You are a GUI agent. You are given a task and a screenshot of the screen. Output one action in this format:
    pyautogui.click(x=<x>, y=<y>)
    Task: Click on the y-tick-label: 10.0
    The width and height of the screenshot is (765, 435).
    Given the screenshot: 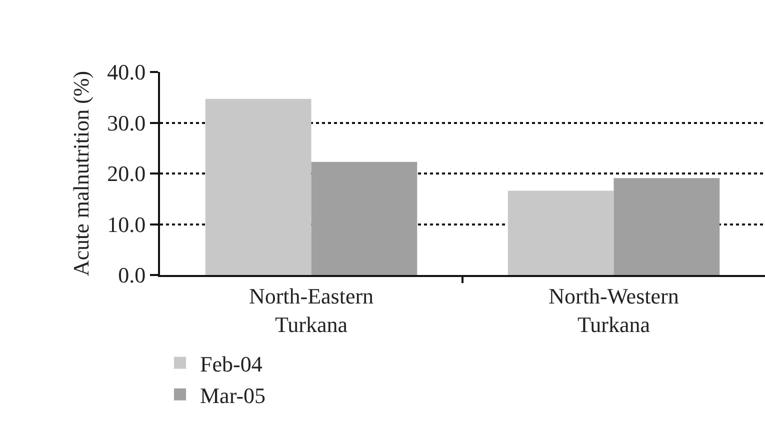 What is the action you would take?
    pyautogui.click(x=126, y=224)
    